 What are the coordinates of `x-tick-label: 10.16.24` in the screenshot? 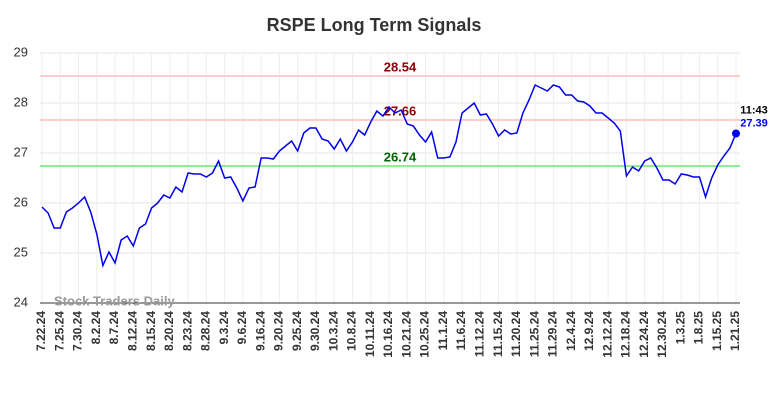 It's located at (388, 334).